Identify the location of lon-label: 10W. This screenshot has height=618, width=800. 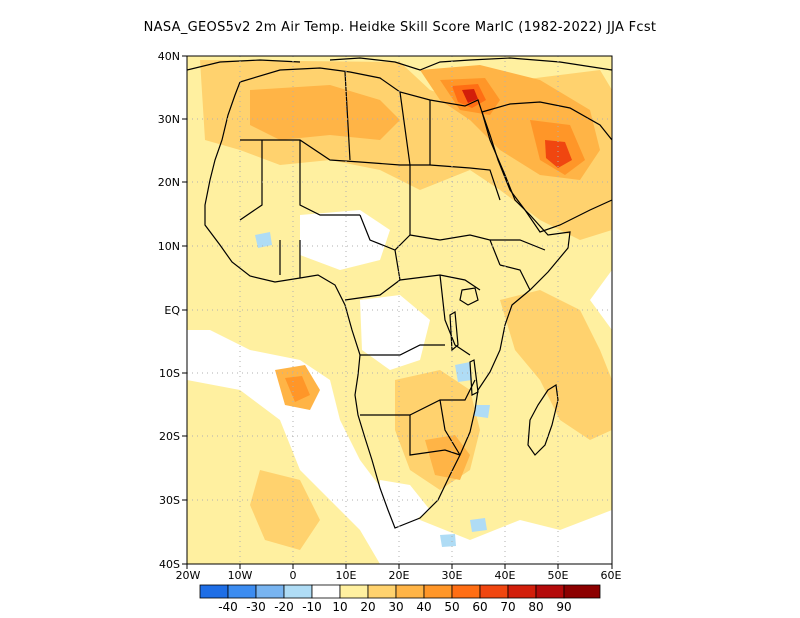
(240, 575).